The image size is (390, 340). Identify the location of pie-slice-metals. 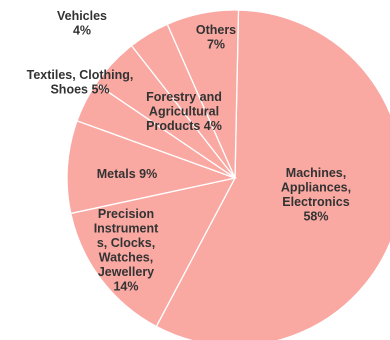
(152, 167).